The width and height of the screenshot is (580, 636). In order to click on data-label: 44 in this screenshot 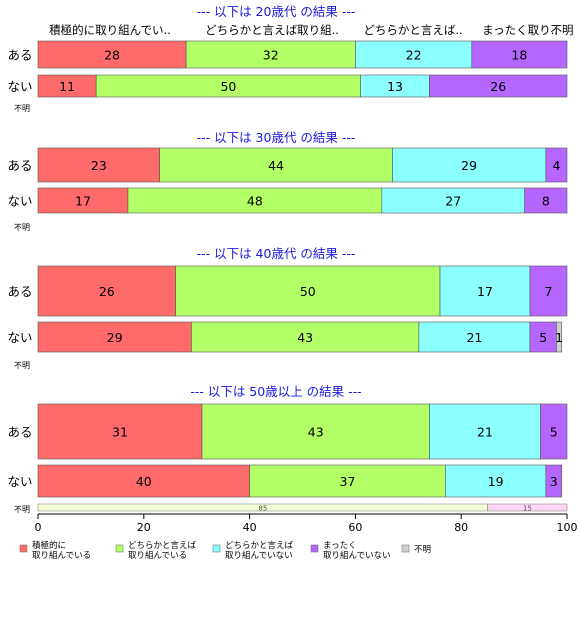, I will do `click(276, 165)`.